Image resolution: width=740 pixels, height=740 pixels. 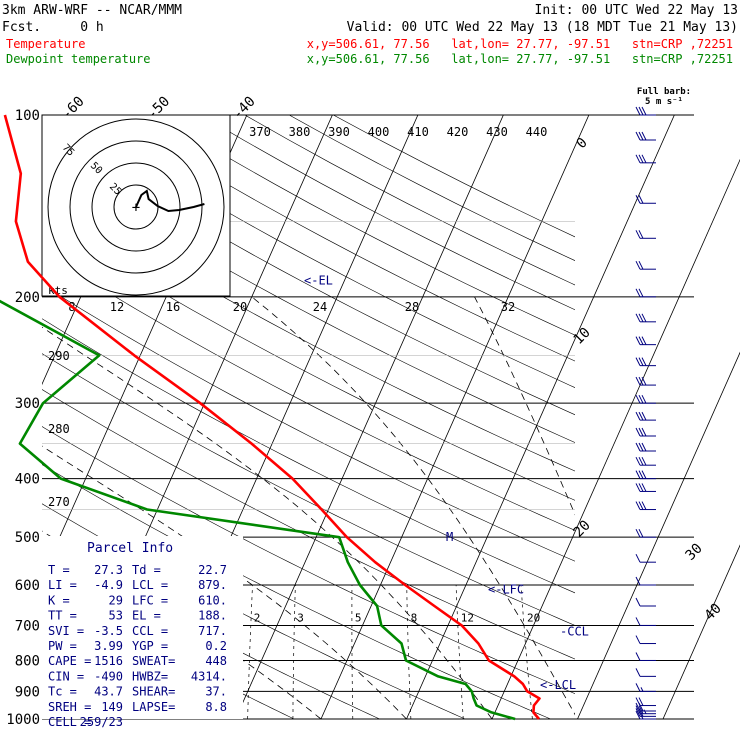 I want to click on parcel-info-cell: 1516, so click(x=108, y=661).